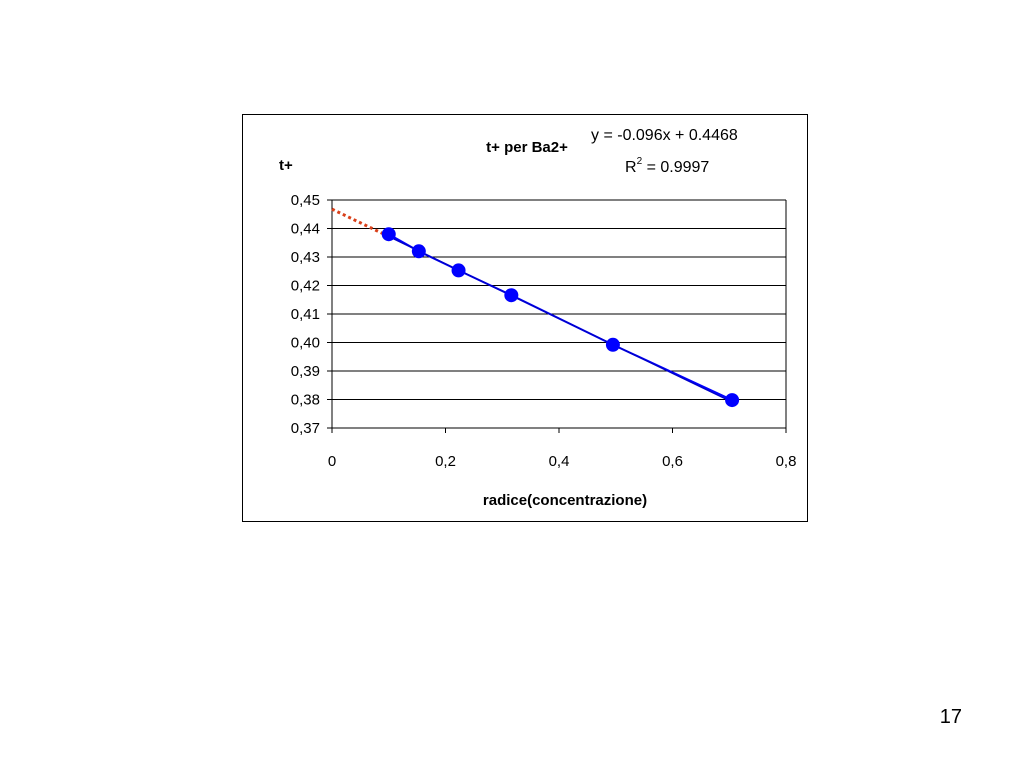 Image resolution: width=1024 pixels, height=768 pixels. What do you see at coordinates (664, 135) in the screenshot?
I see `trendline-equation: y = -0.096x + 0.4468` at bounding box center [664, 135].